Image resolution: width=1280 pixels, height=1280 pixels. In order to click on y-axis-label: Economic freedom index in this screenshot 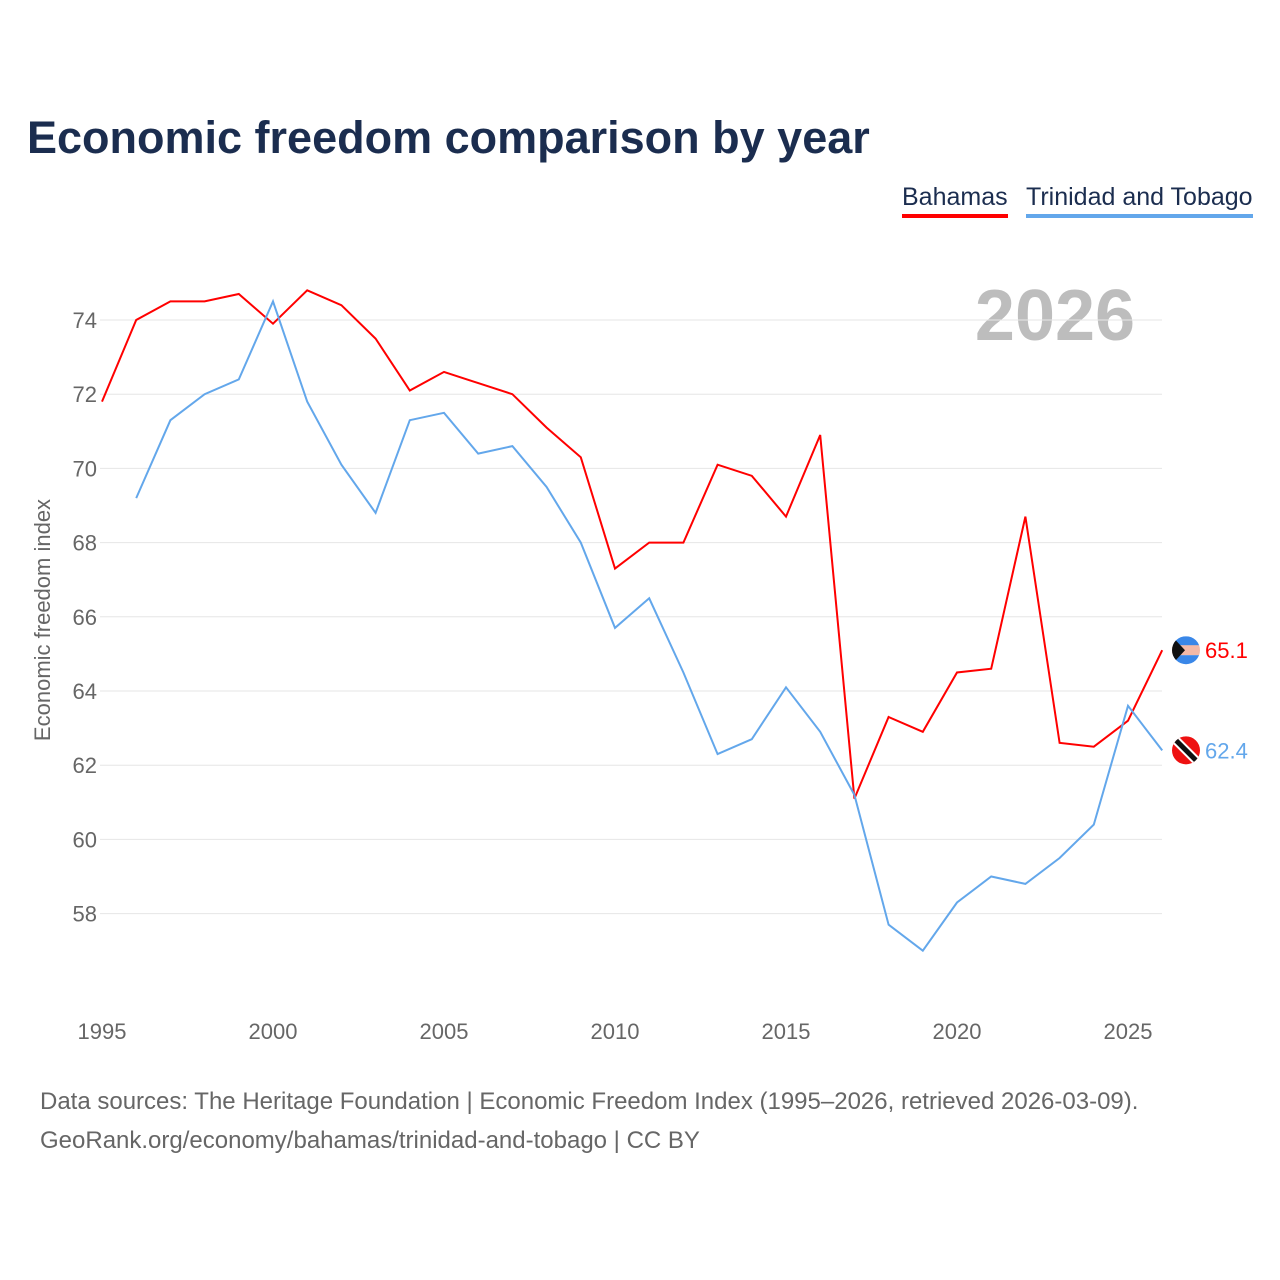, I will do `click(42, 620)`.